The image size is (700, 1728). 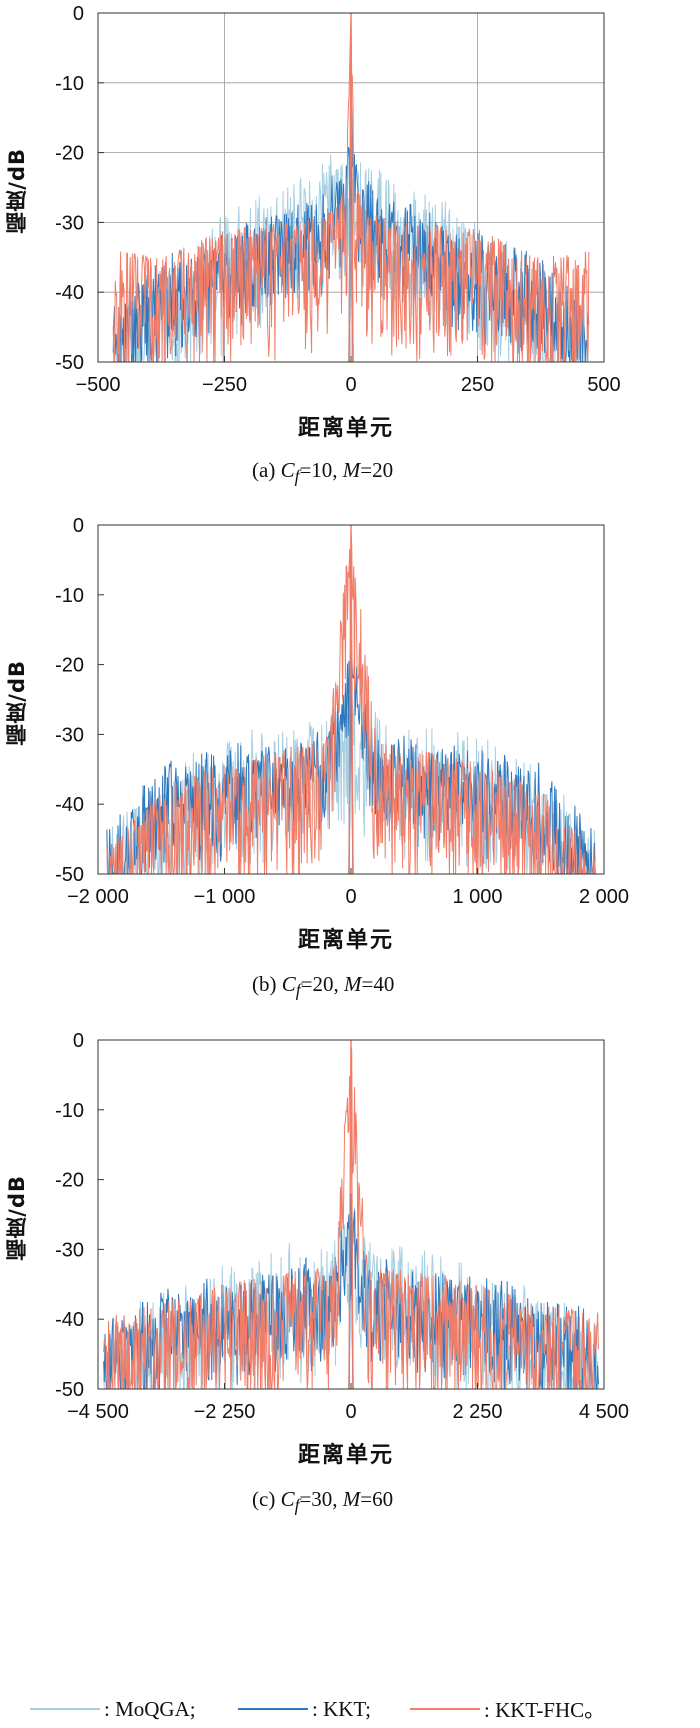 What do you see at coordinates (545, 1710) in the screenshot?
I see `legend-label: : KKT-FHC。` at bounding box center [545, 1710].